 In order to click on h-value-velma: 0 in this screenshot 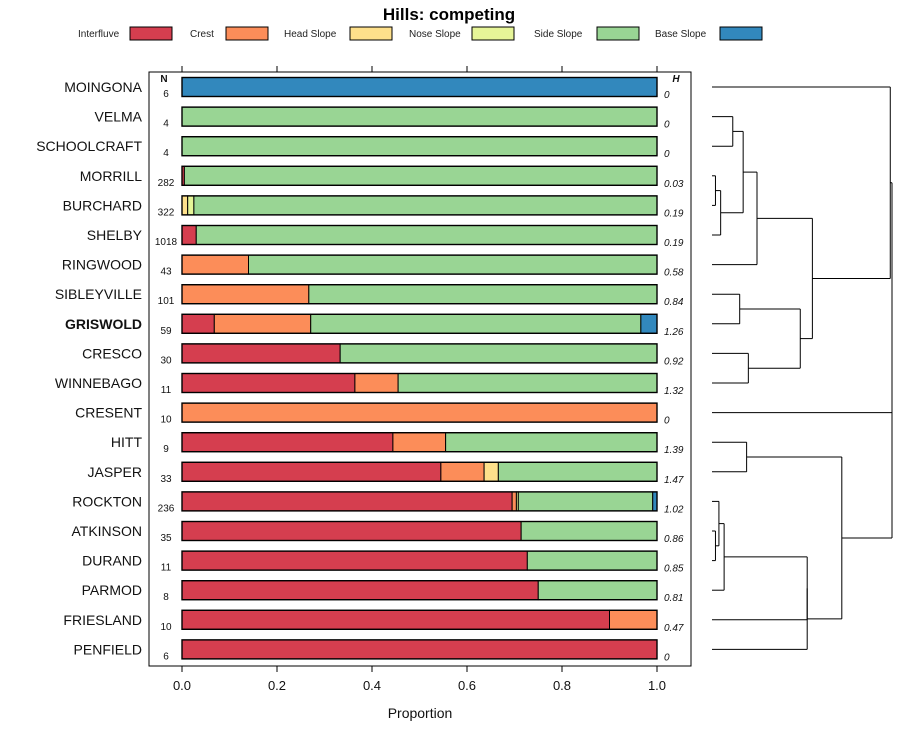, I will do `click(667, 125)`.